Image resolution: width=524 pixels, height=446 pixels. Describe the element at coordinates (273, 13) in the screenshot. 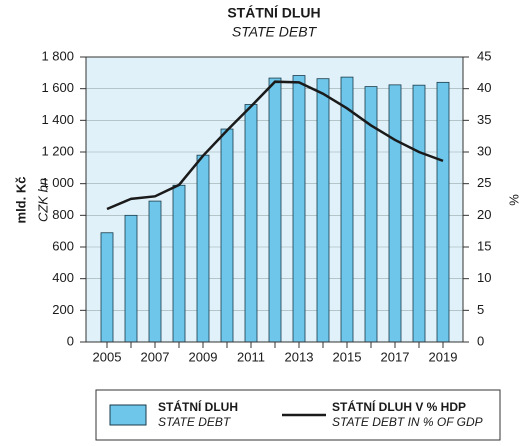

I see `chart-title: STÁTNÍ DLUH` at that location.